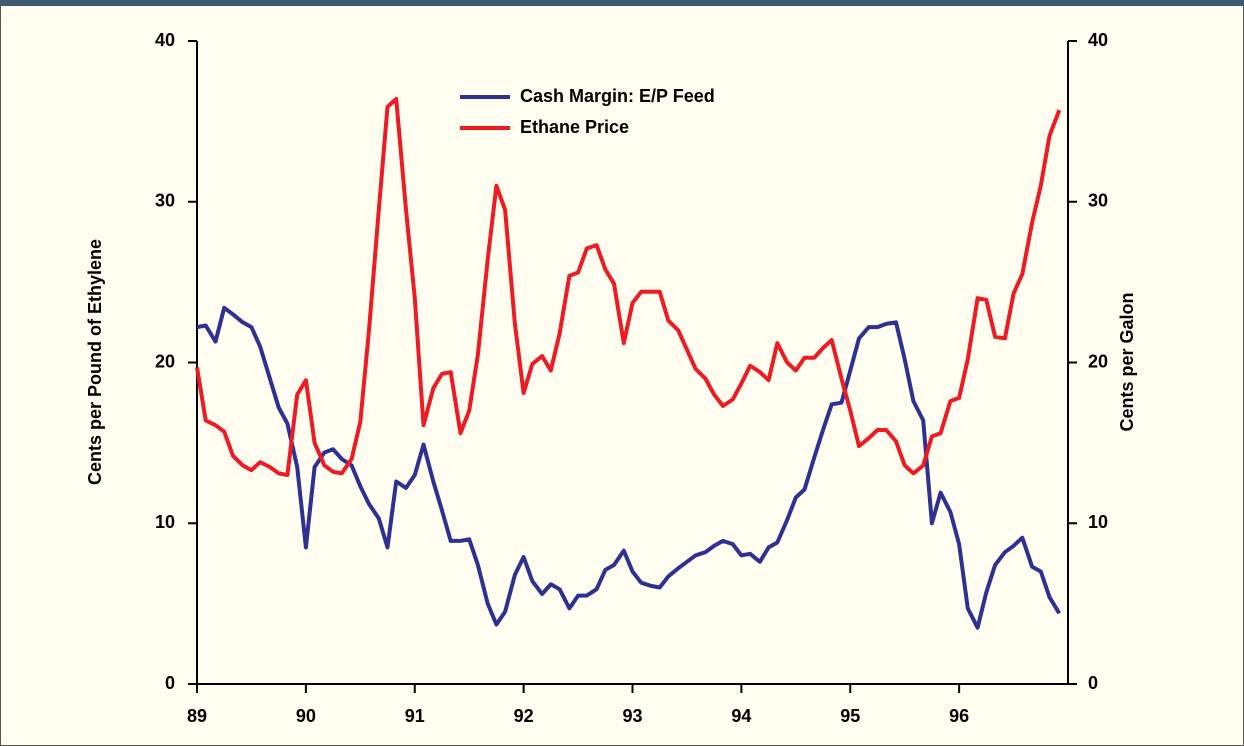  I want to click on legend-label: Ethane Price, so click(574, 127).